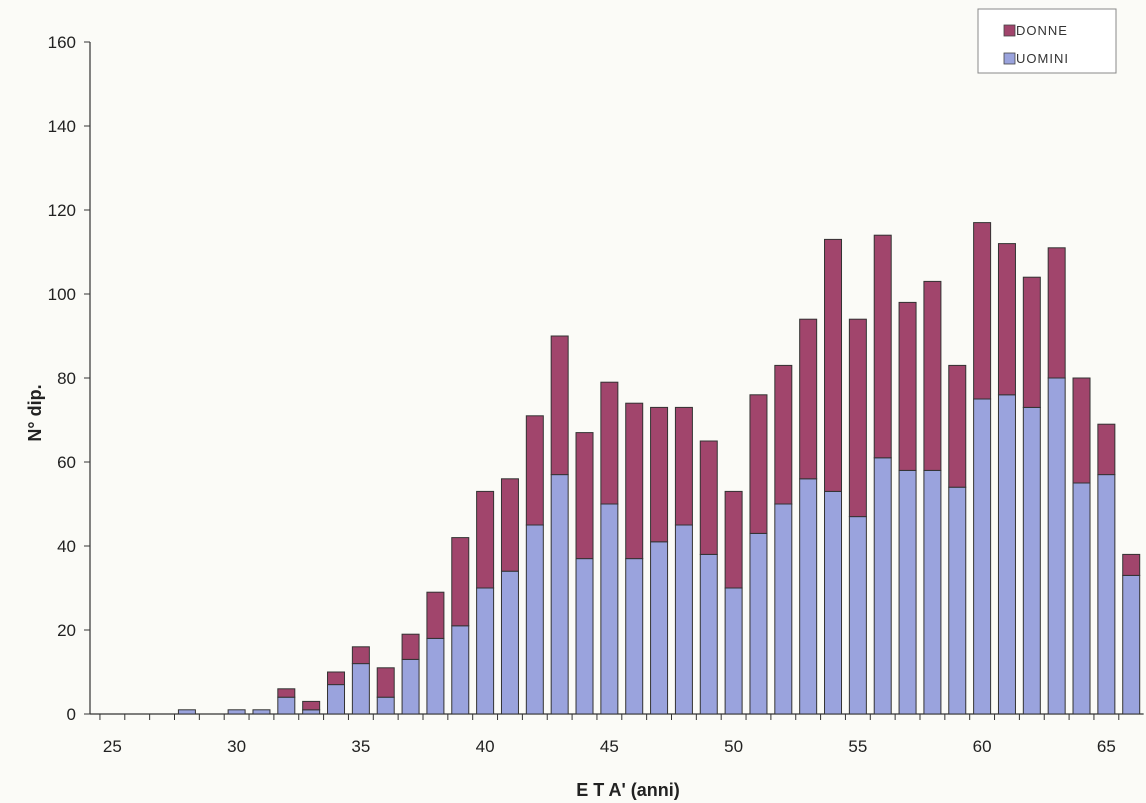 The width and height of the screenshot is (1146, 803). I want to click on y-tick-label: 80, so click(66, 378).